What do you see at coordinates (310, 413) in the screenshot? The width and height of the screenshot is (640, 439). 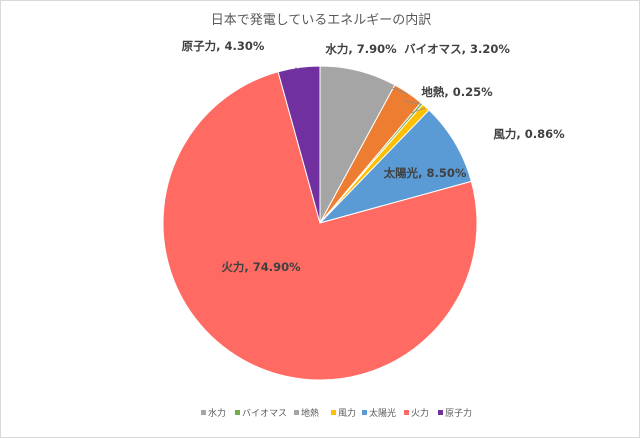 I see `legend-label: 地熱` at bounding box center [310, 413].